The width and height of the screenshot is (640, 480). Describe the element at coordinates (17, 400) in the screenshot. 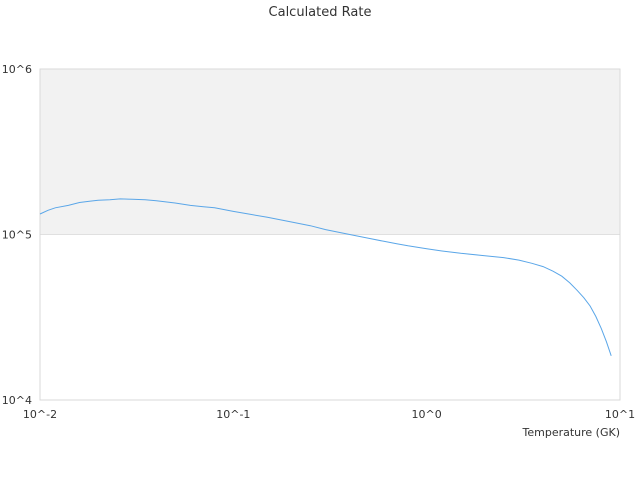

I see `y-tick-label: 10^4` at that location.